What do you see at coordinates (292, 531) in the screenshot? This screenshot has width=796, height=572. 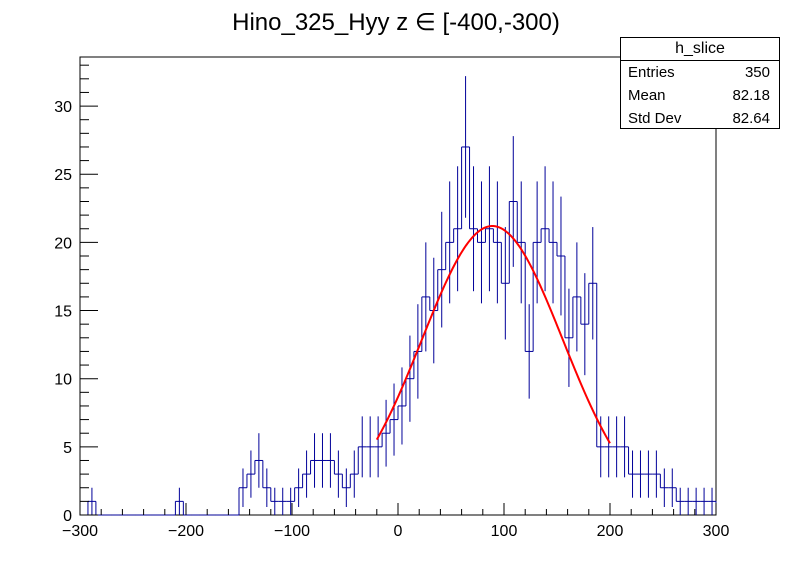 I see `x-tick-label: −100` at bounding box center [292, 531].